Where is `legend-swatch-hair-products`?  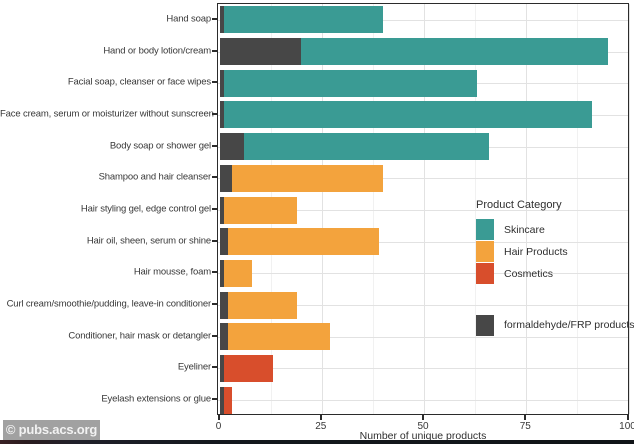
legend-swatch-hair-products is located at coordinates (485, 251).